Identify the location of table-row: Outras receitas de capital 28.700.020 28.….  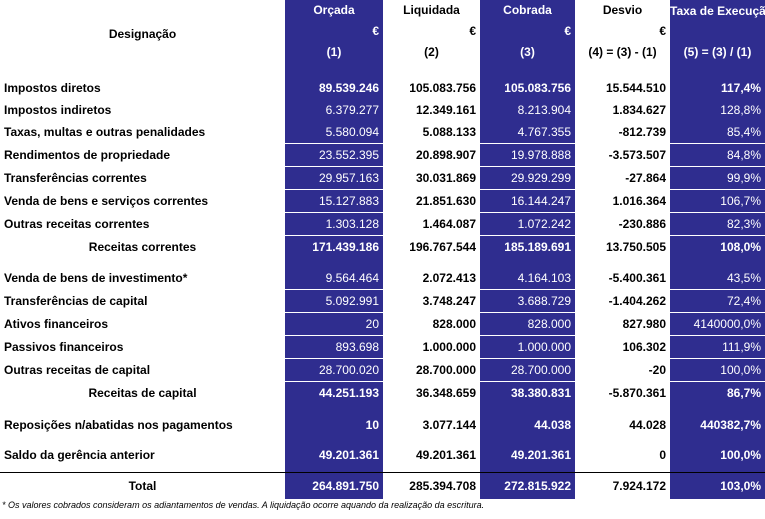
(382, 370).